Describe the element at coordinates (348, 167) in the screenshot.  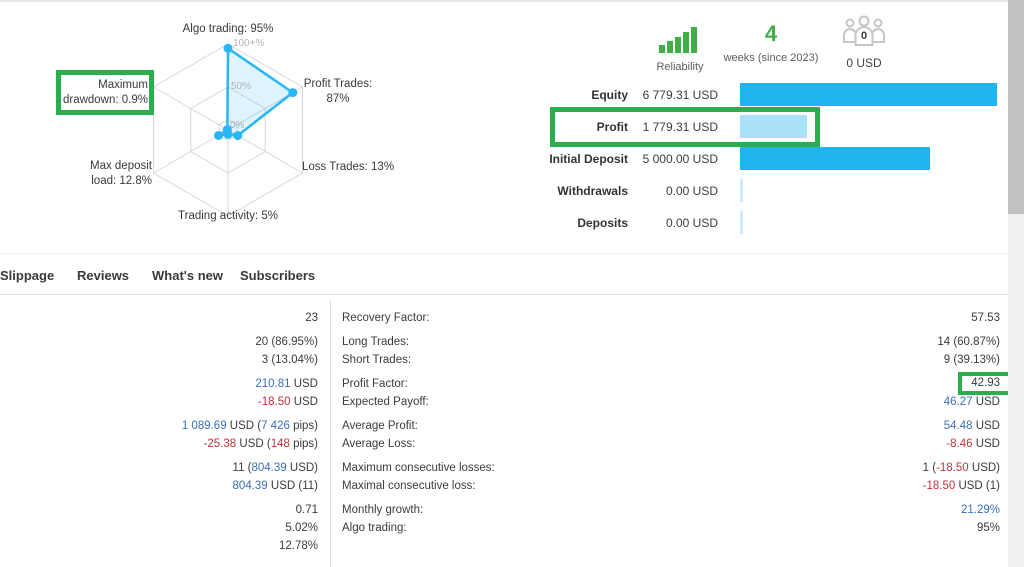
I see `radar-axis-label-loss-trades: Loss Trades: 13%` at that location.